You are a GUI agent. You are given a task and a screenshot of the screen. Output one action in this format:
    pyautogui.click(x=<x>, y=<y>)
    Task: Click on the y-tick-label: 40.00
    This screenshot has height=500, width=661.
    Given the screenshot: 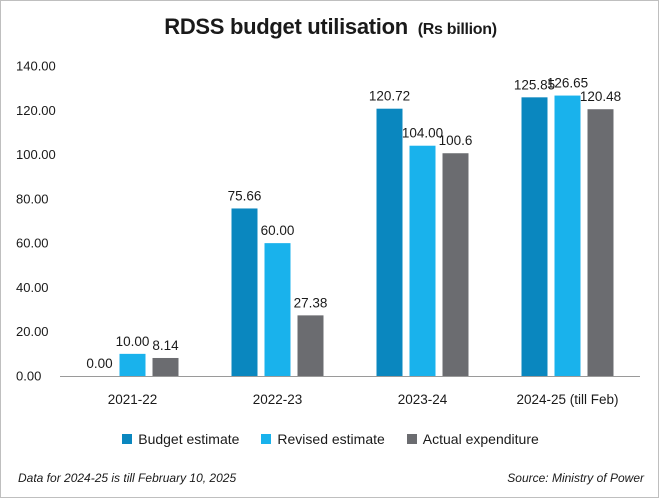 What is the action you would take?
    pyautogui.click(x=32, y=287)
    